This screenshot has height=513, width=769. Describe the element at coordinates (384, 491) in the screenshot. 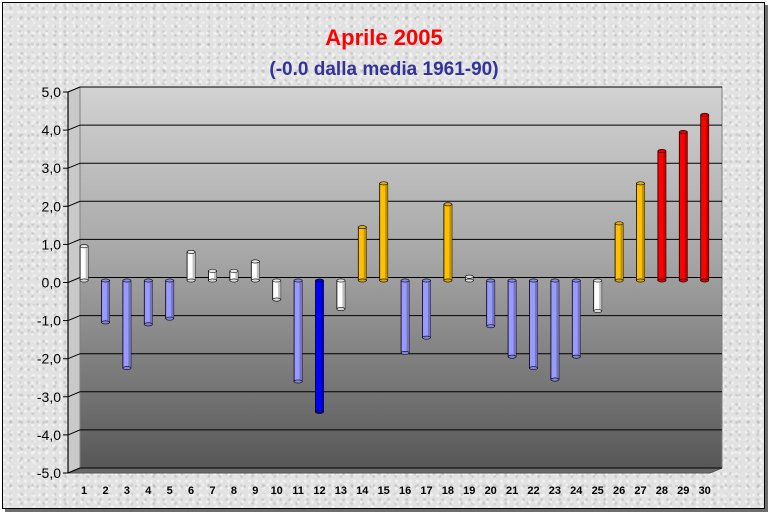

I see `x-tick-label: 15` at that location.